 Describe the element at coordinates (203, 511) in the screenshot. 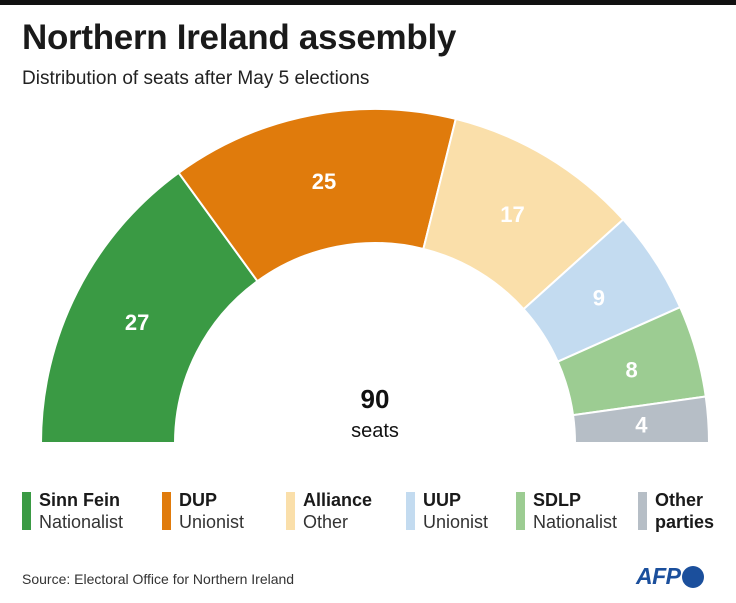

I see `legend-item-dup: DUP Unionist` at that location.